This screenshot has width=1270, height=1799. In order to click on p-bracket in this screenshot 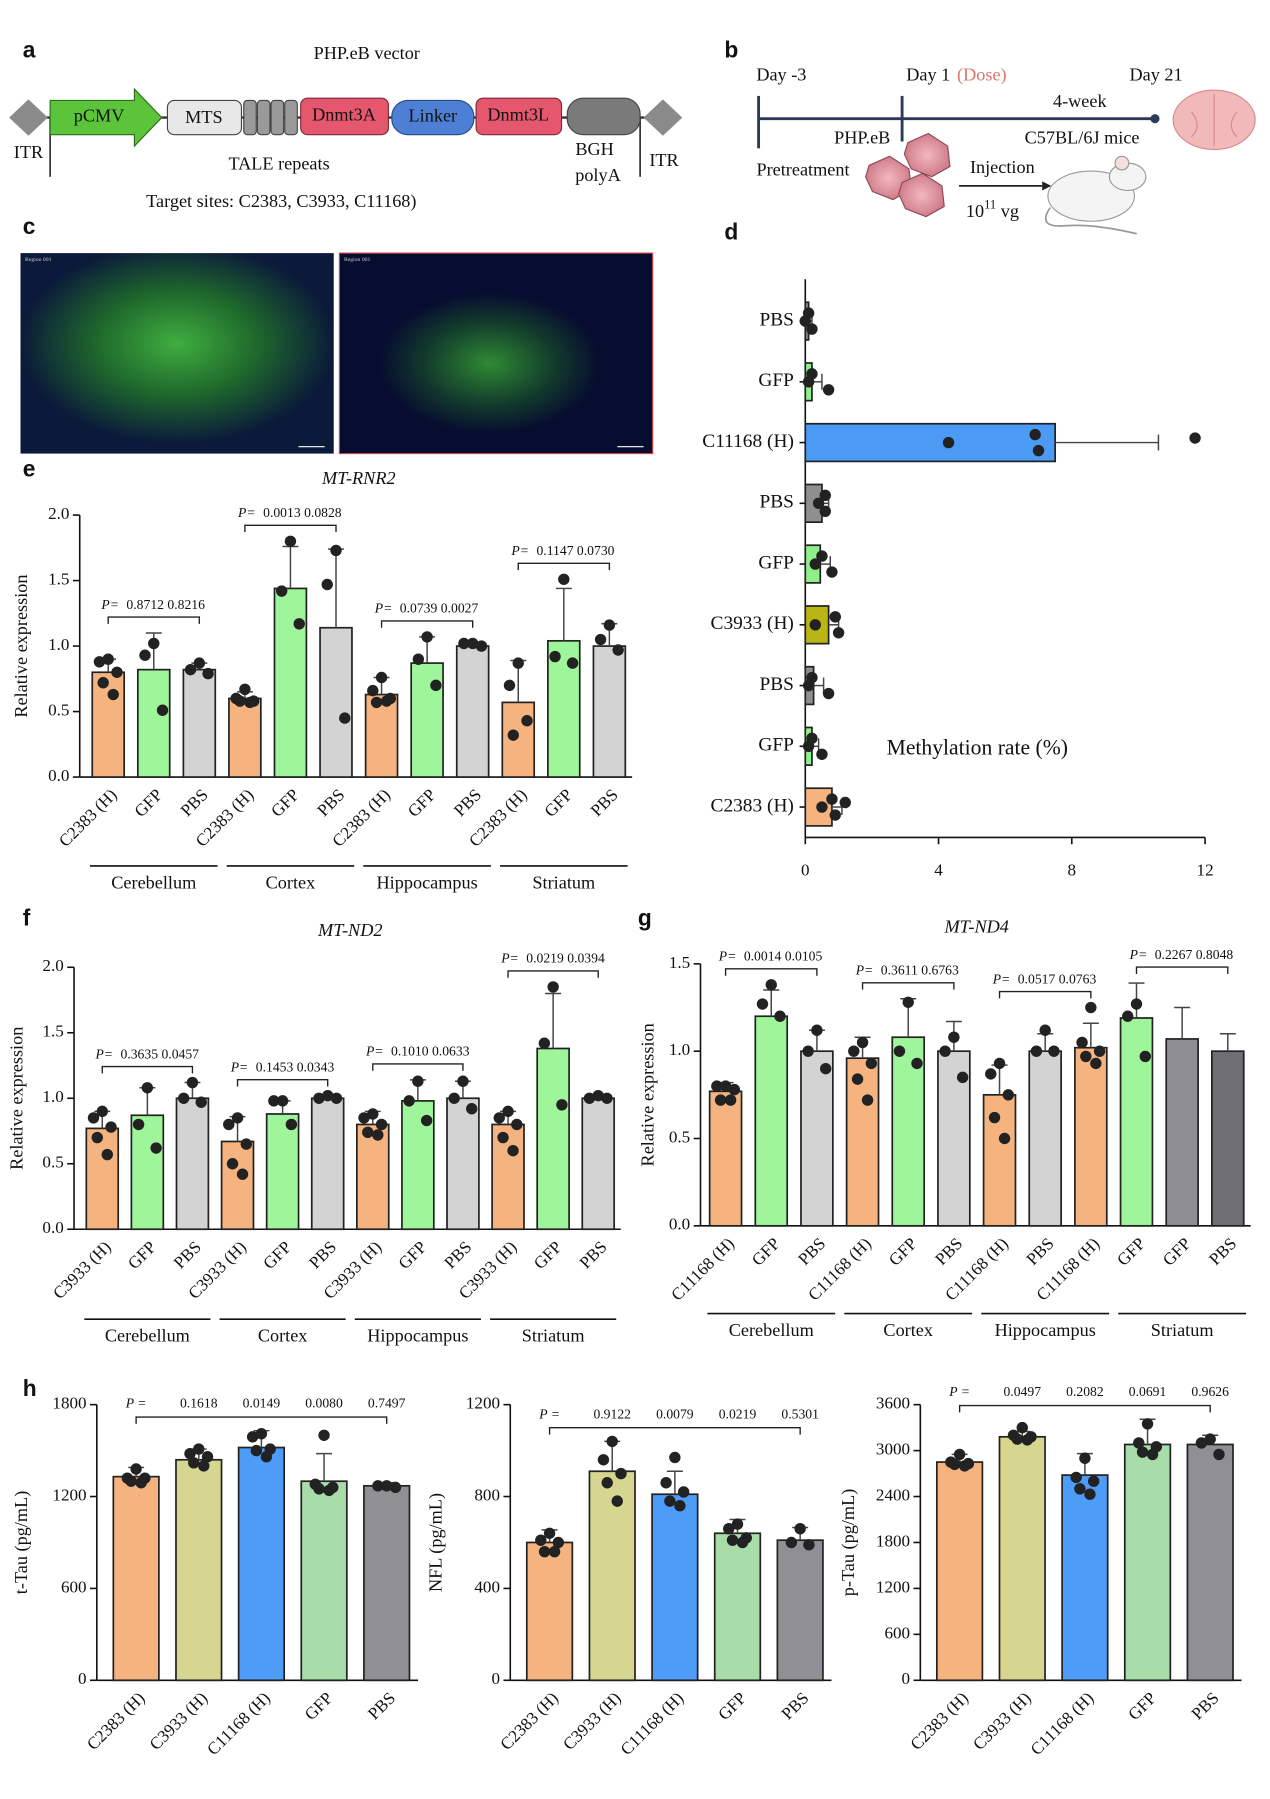, I will do `click(771, 972)`.